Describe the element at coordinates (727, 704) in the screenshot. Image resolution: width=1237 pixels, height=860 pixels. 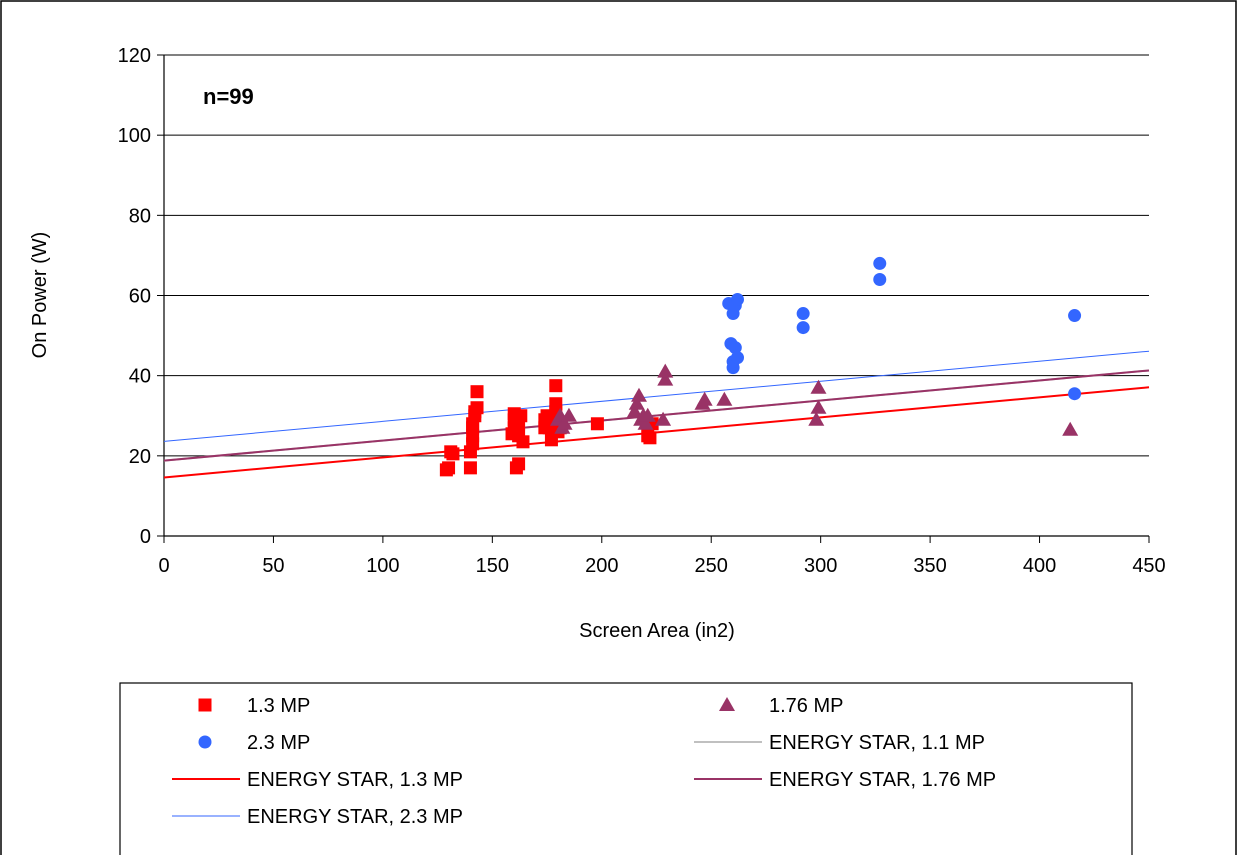
I see `legend-1-76-mp-marker` at that location.